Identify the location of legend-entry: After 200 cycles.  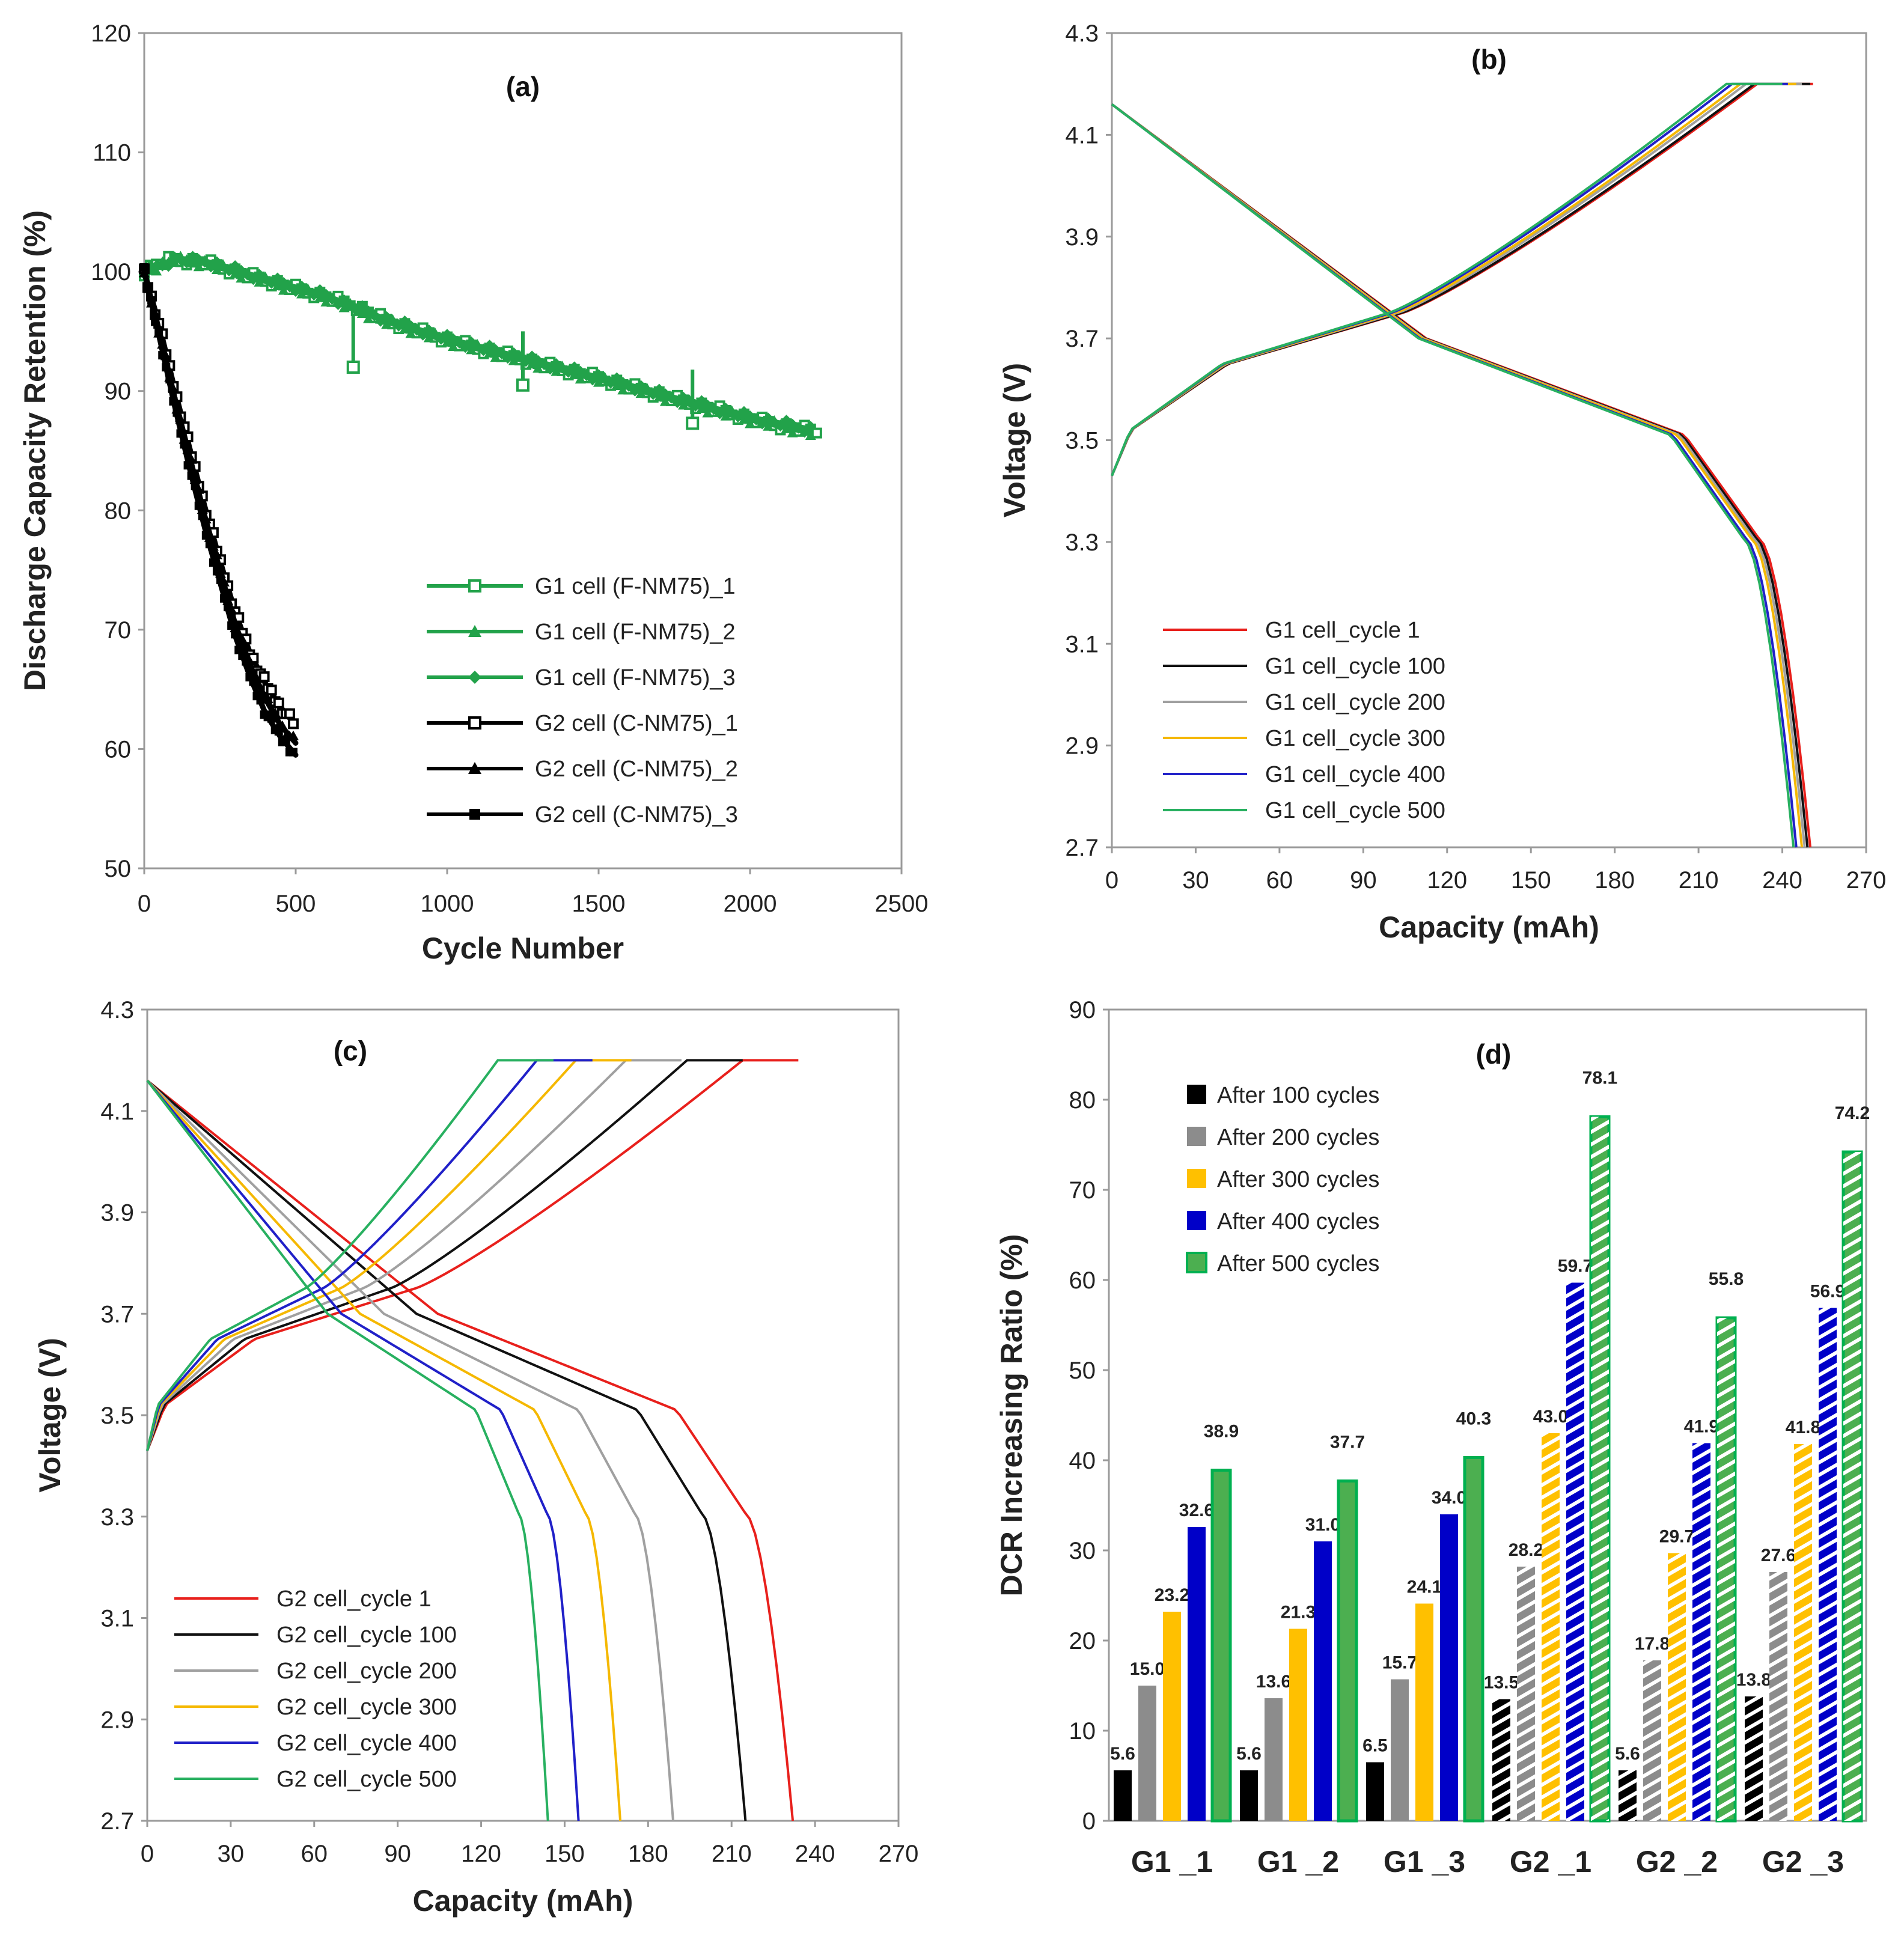
(1298, 1137).